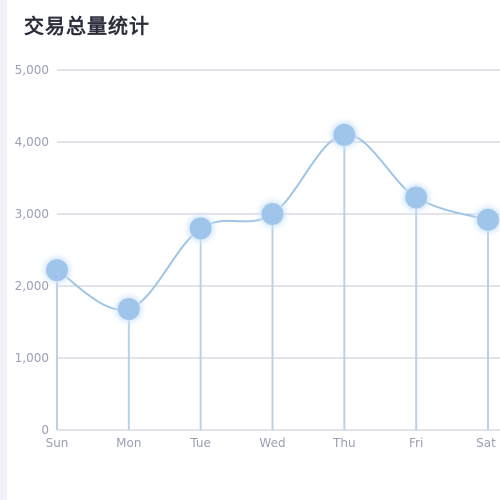  Describe the element at coordinates (486, 443) in the screenshot. I see `x-tick-label: Sat` at that location.